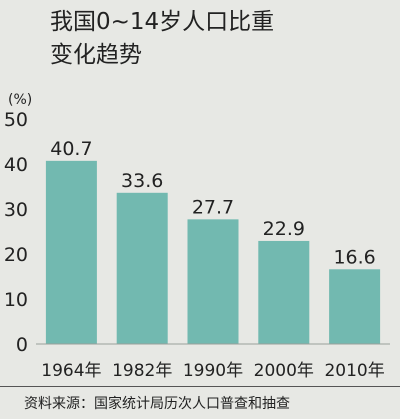 The image size is (400, 419). What do you see at coordinates (71, 149) in the screenshot?
I see `bar-value-label: 40.7` at bounding box center [71, 149].